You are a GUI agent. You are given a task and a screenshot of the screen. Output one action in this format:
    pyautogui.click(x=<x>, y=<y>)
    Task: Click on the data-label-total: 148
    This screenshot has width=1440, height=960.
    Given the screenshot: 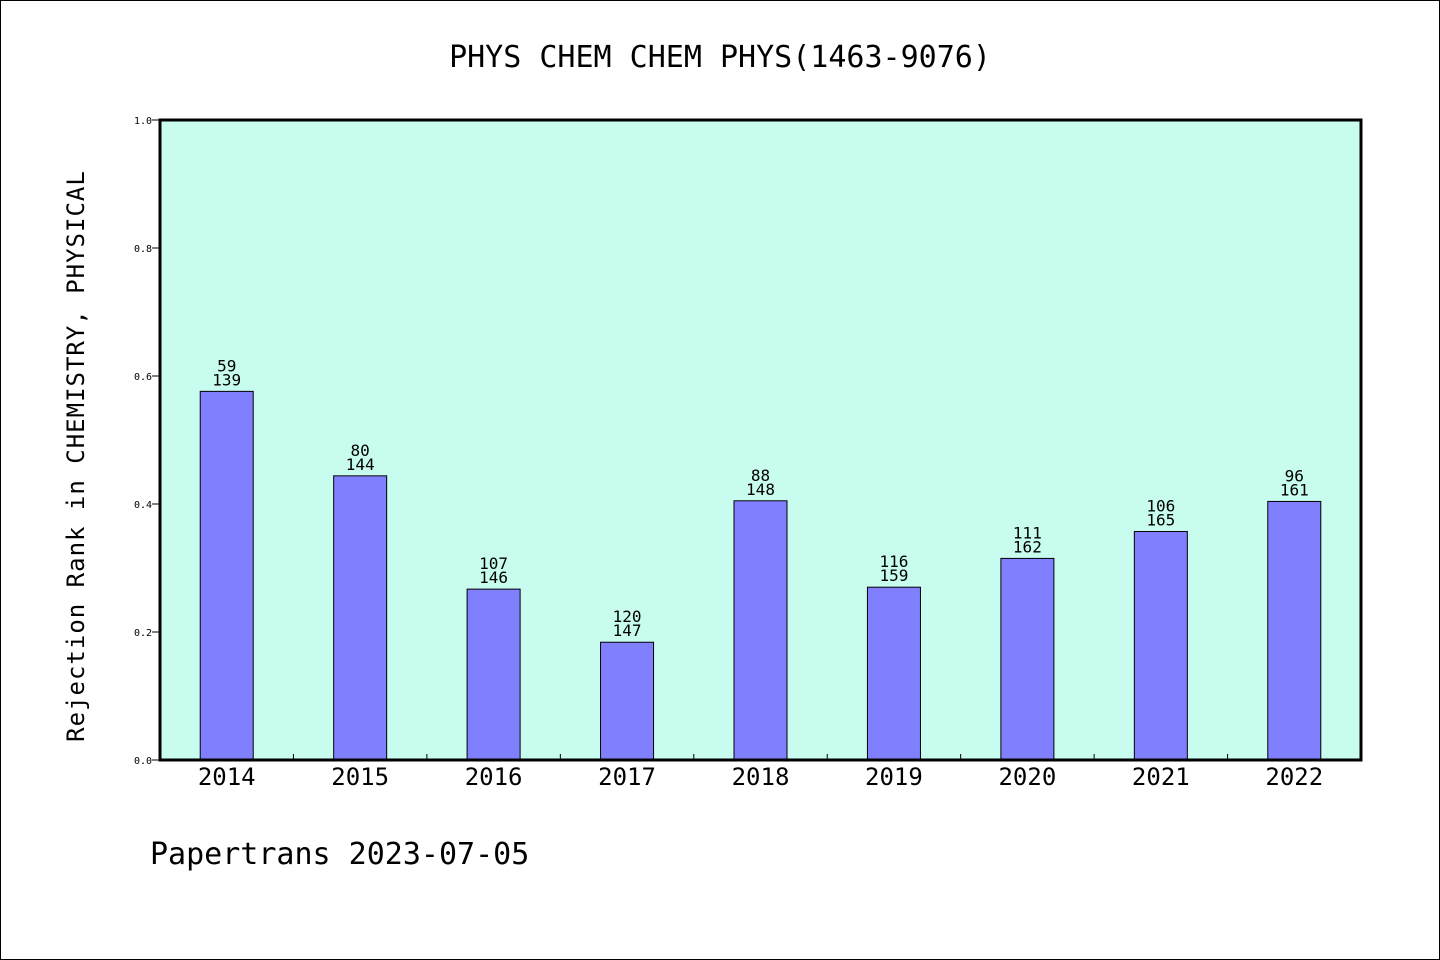 What is the action you would take?
    pyautogui.click(x=760, y=489)
    